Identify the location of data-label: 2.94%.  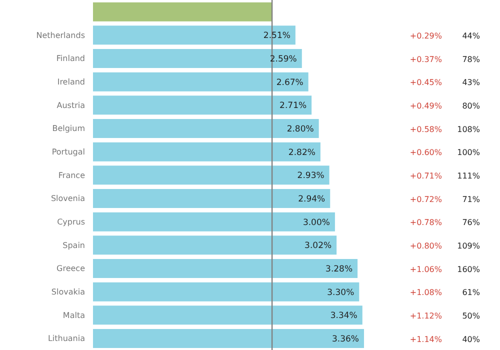
(312, 199).